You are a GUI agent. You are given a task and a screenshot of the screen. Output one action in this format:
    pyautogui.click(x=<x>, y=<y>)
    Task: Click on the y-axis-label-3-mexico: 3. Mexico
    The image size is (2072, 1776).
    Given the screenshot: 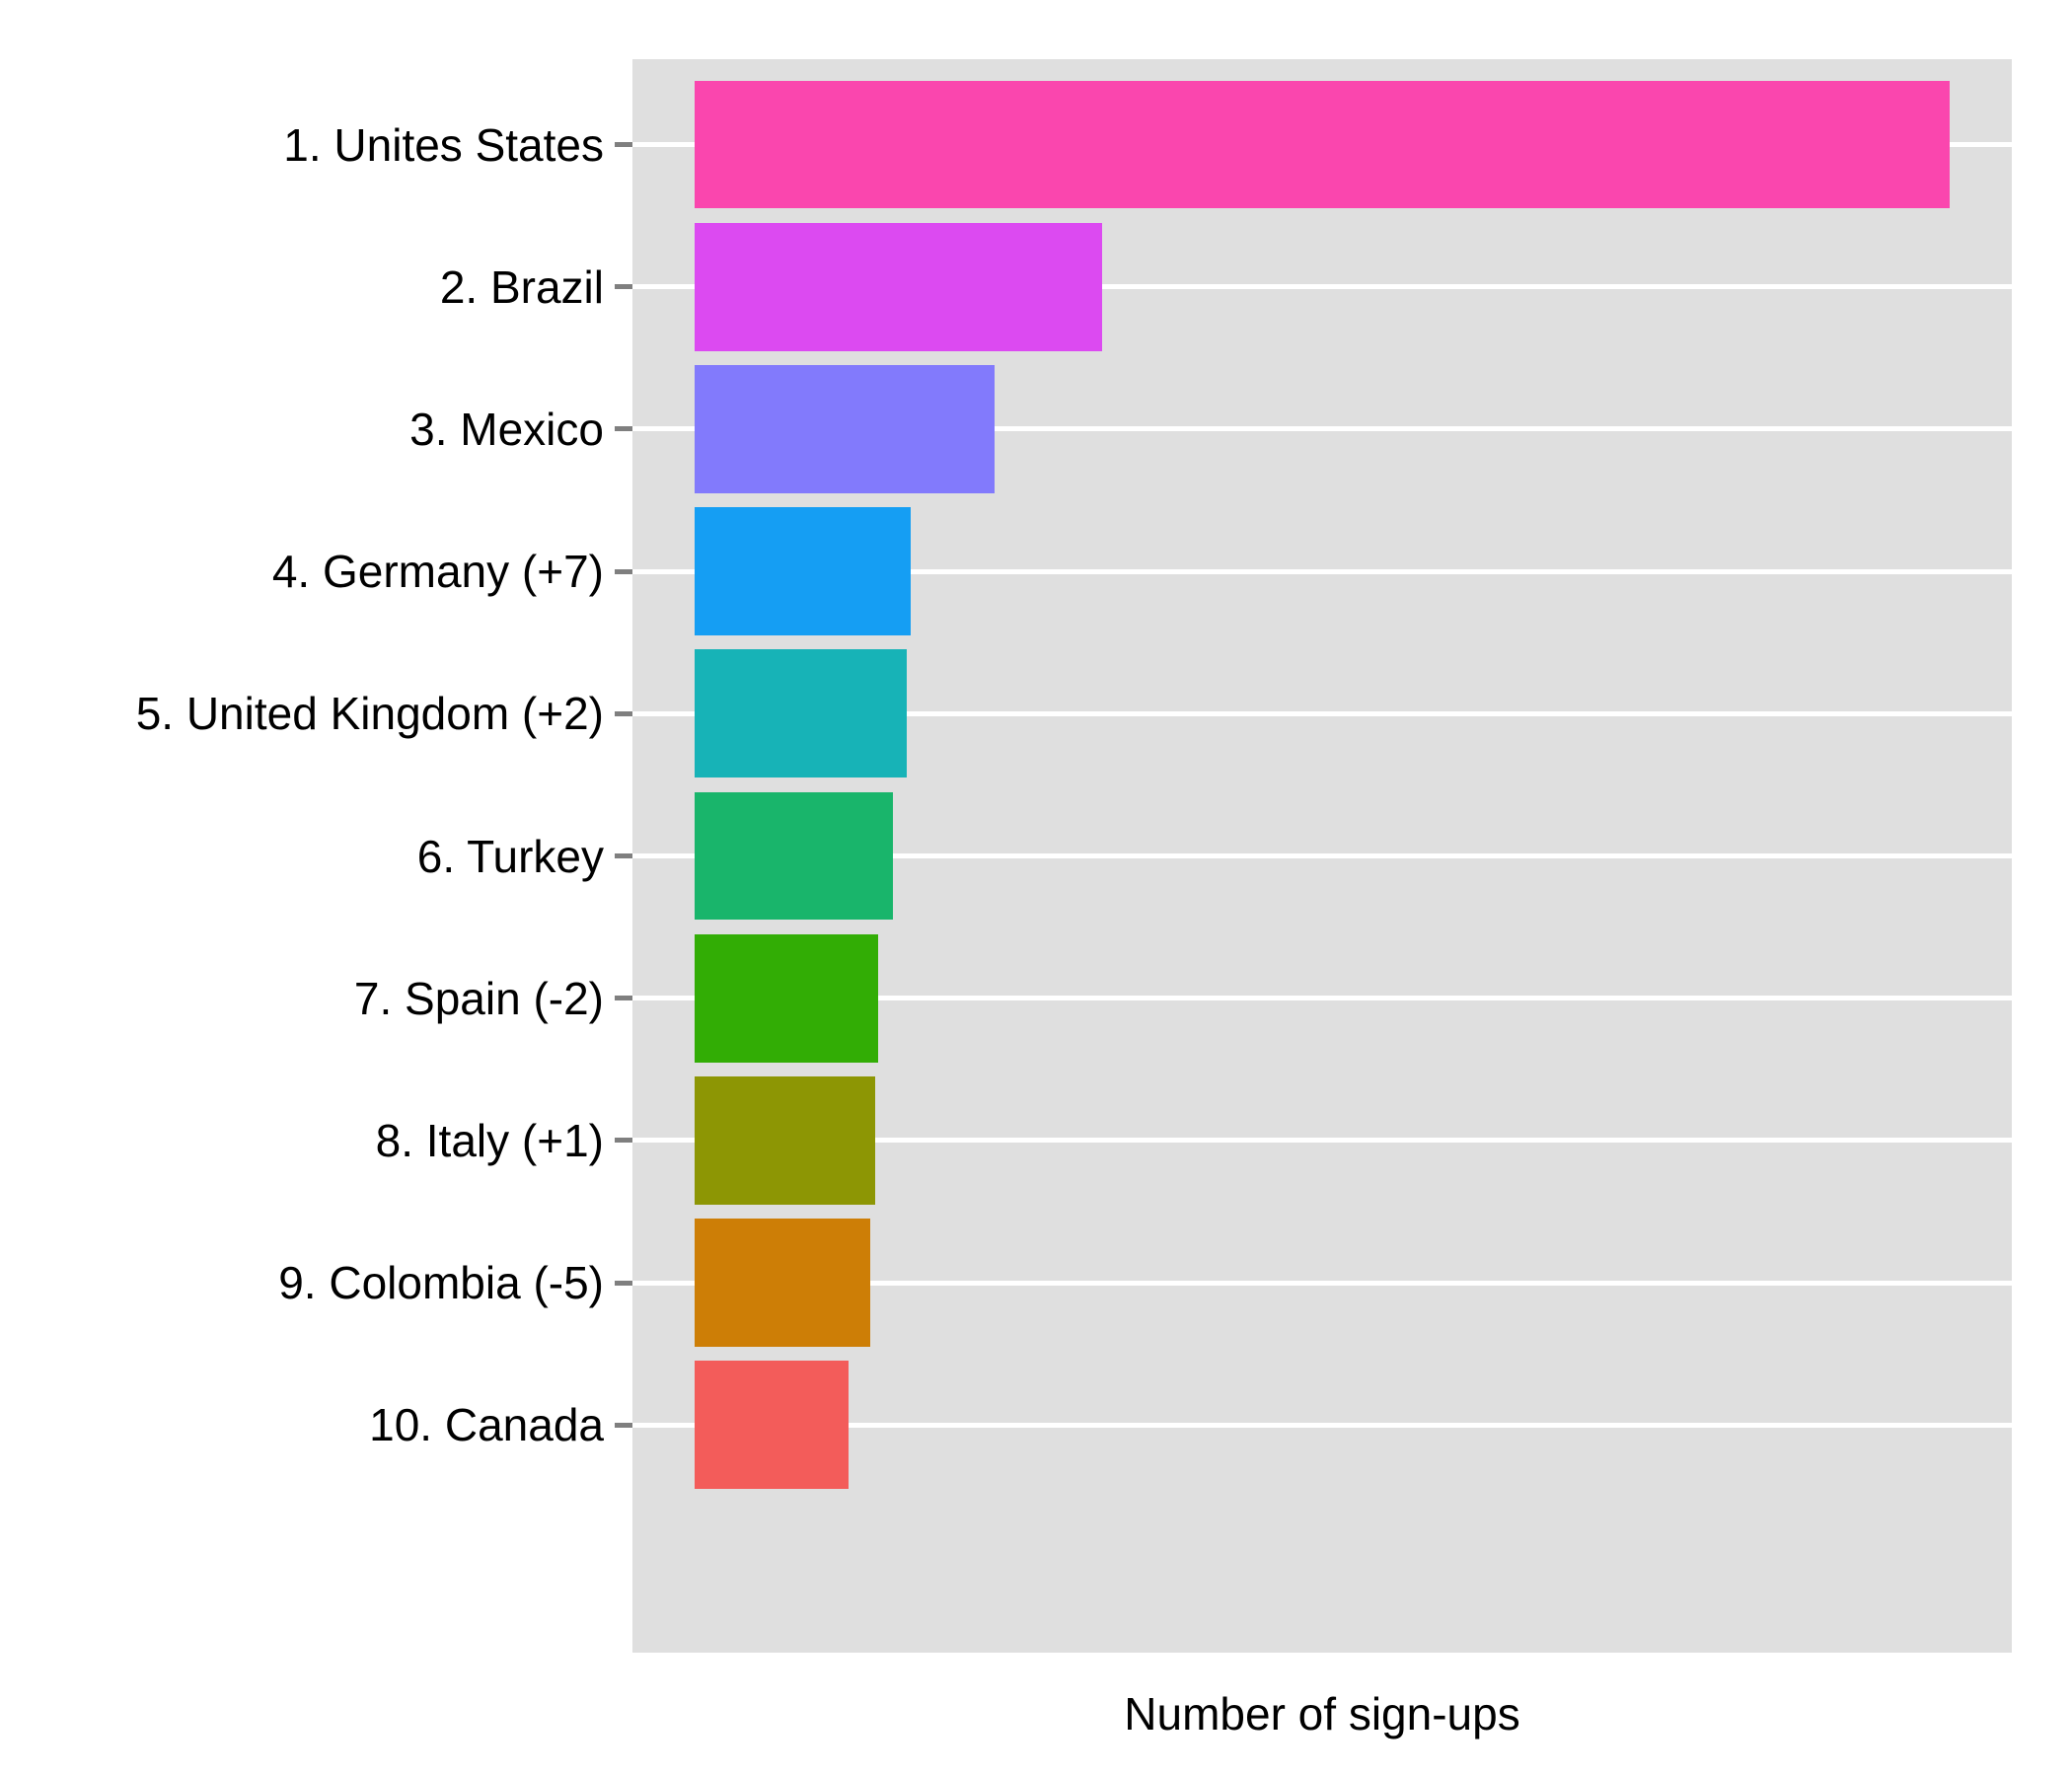 What is the action you would take?
    pyautogui.click(x=506, y=429)
    